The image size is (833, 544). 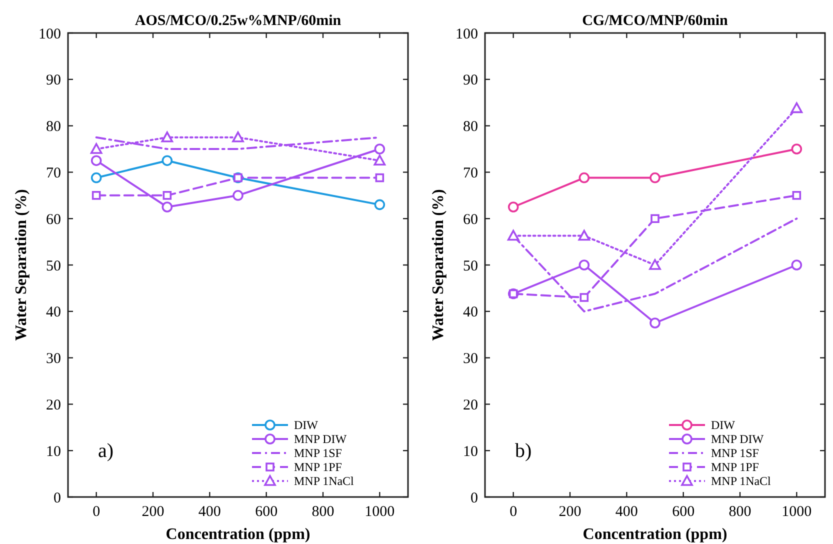 What do you see at coordinates (106, 451) in the screenshot?
I see `annotation: a)` at bounding box center [106, 451].